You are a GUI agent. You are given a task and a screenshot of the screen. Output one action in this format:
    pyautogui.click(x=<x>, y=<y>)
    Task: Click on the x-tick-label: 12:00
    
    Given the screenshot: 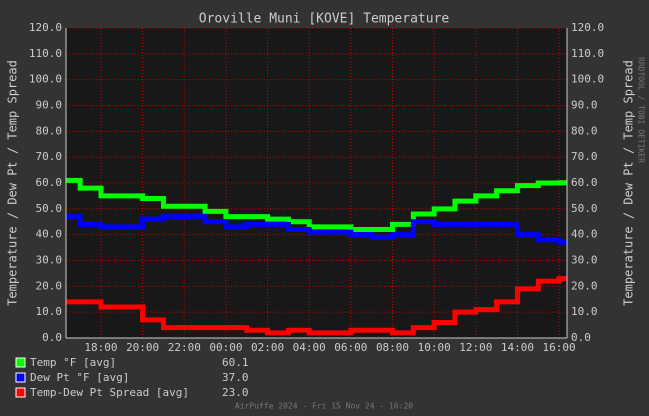 What is the action you would take?
    pyautogui.click(x=475, y=347)
    